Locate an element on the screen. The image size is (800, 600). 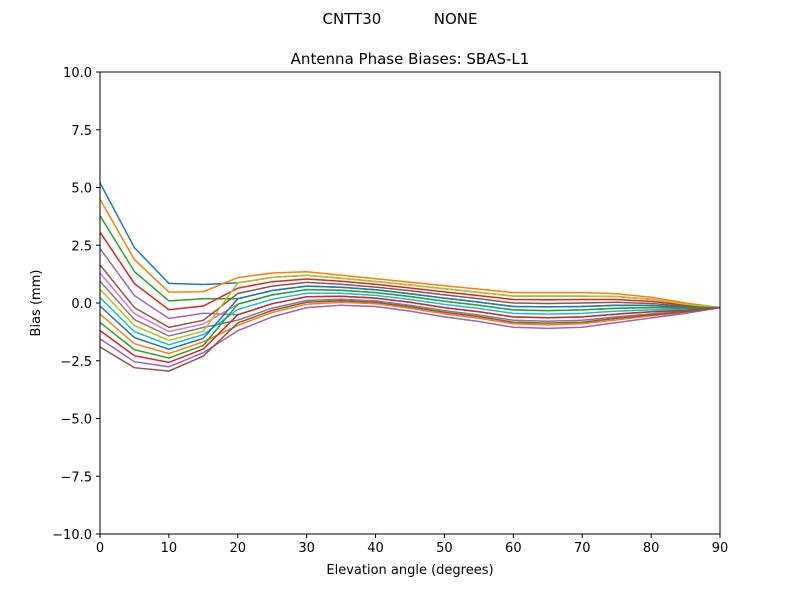
x-tick-label: 0 is located at coordinates (100, 548).